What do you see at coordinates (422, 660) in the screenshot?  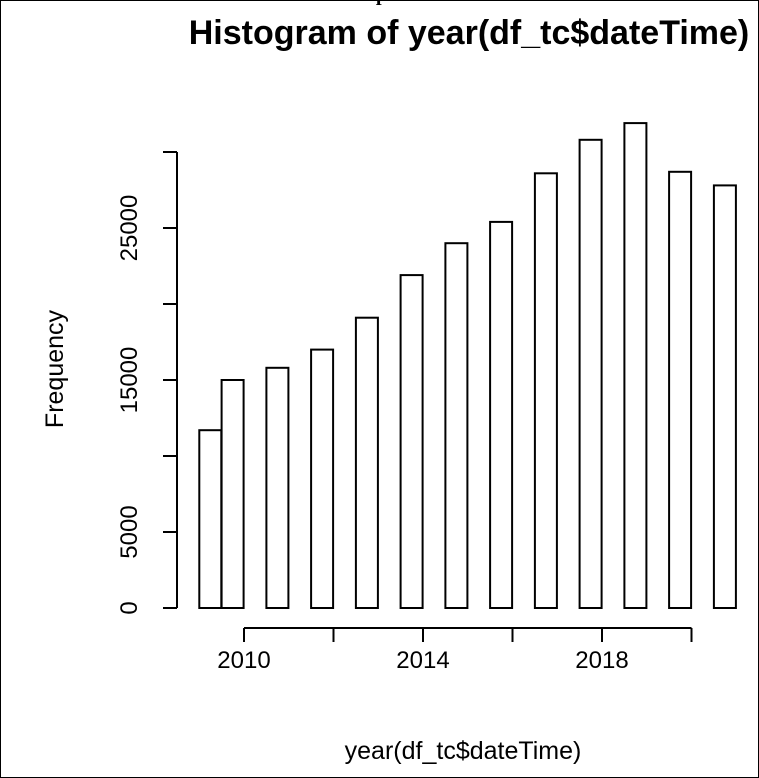 I see `x-tick-label: 2014` at bounding box center [422, 660].